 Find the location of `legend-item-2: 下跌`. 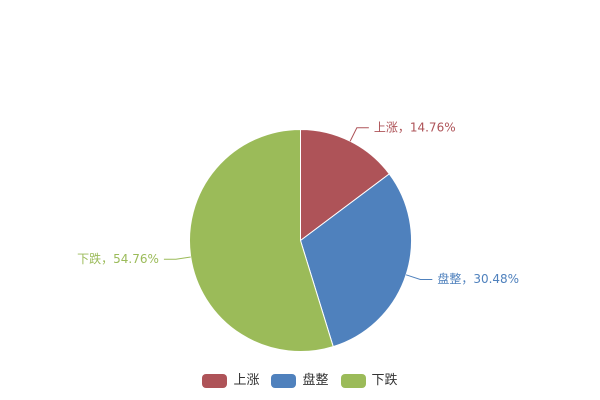

legend-item-2: 下跌 is located at coordinates (369, 380).